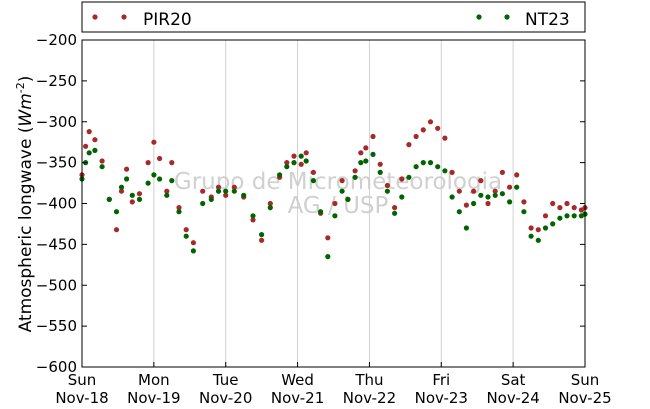 The width and height of the screenshot is (650, 409). Describe the element at coordinates (56, 244) in the screenshot. I see `y-tick-label: −450` at that location.